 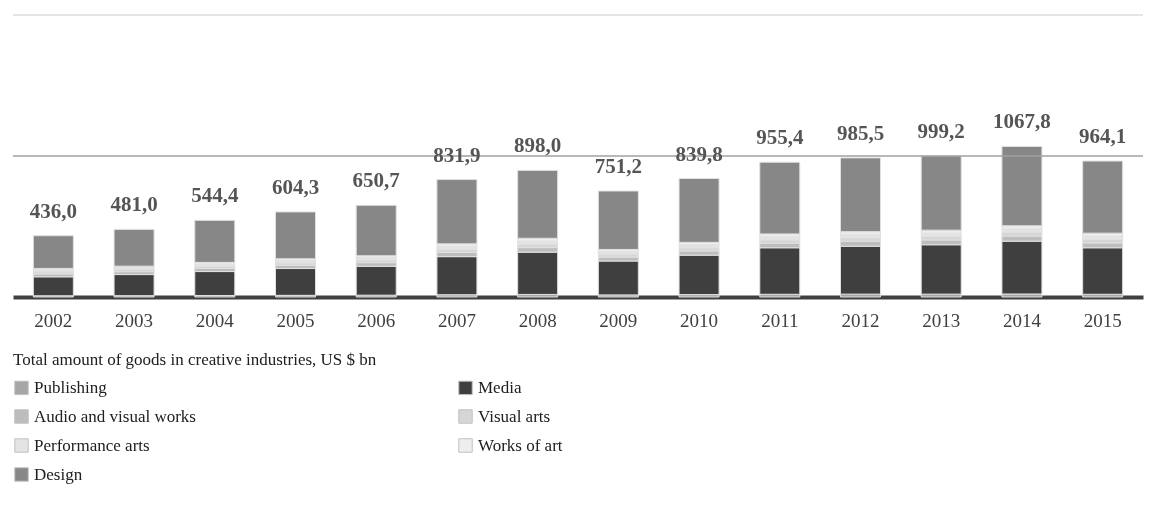 What do you see at coordinates (860, 320) in the screenshot?
I see `x-tick-label: 2012` at bounding box center [860, 320].